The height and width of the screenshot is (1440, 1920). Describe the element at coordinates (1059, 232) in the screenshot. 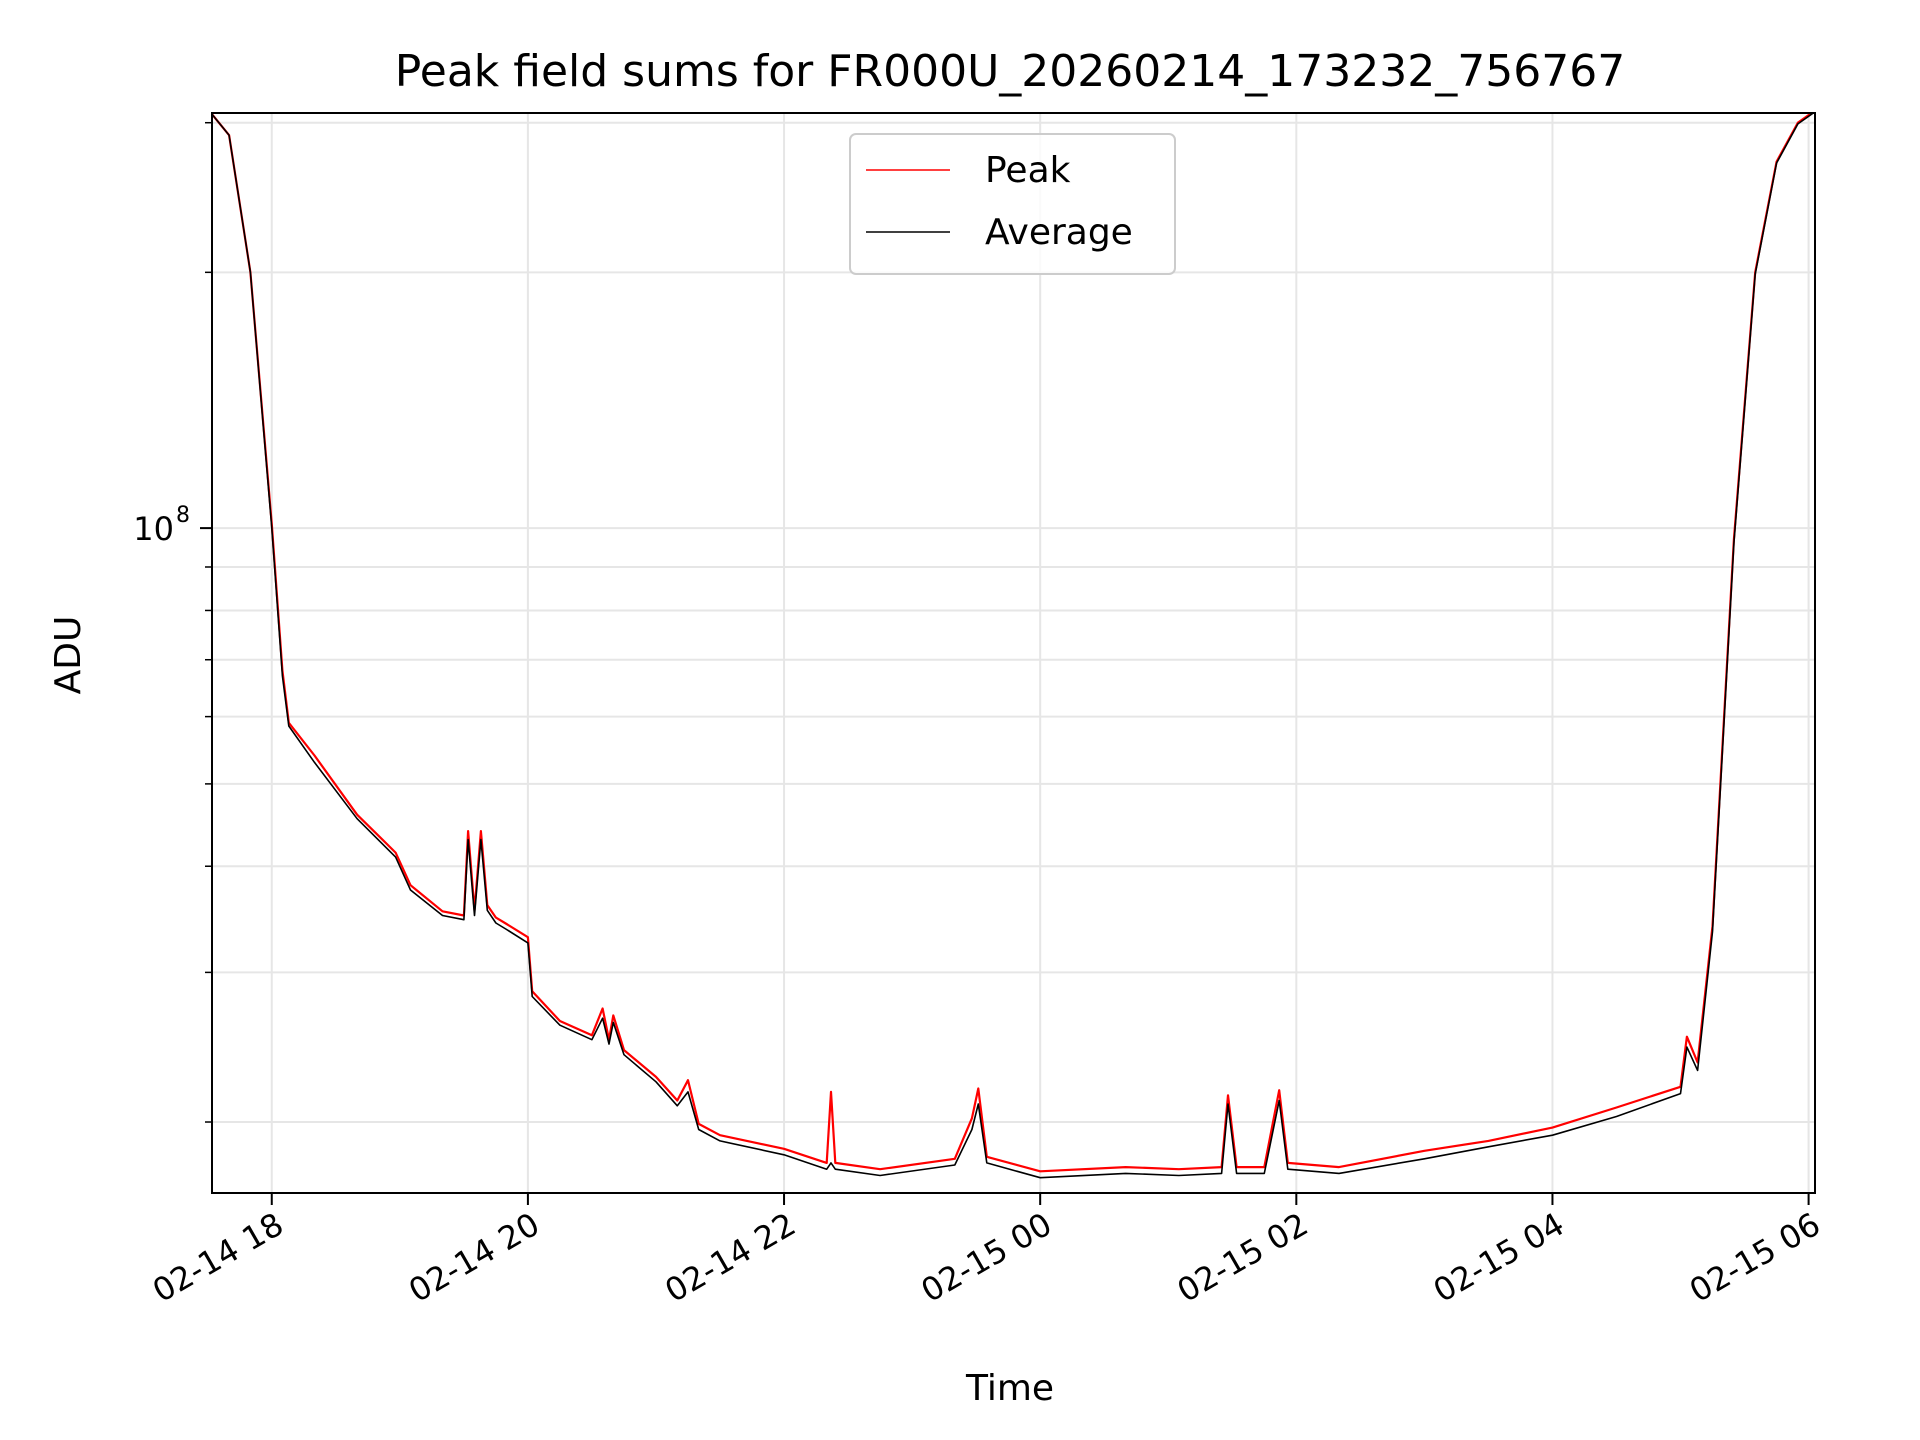

I see `legend-label-average: Average` at that location.